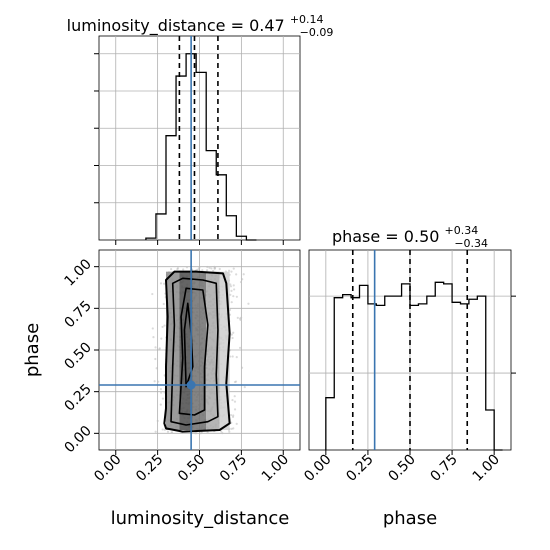 Image resolution: width=550 pixels, height=550 pixels. I want to click on joint-scatter-ytick-label: 0.00, so click(77, 439).